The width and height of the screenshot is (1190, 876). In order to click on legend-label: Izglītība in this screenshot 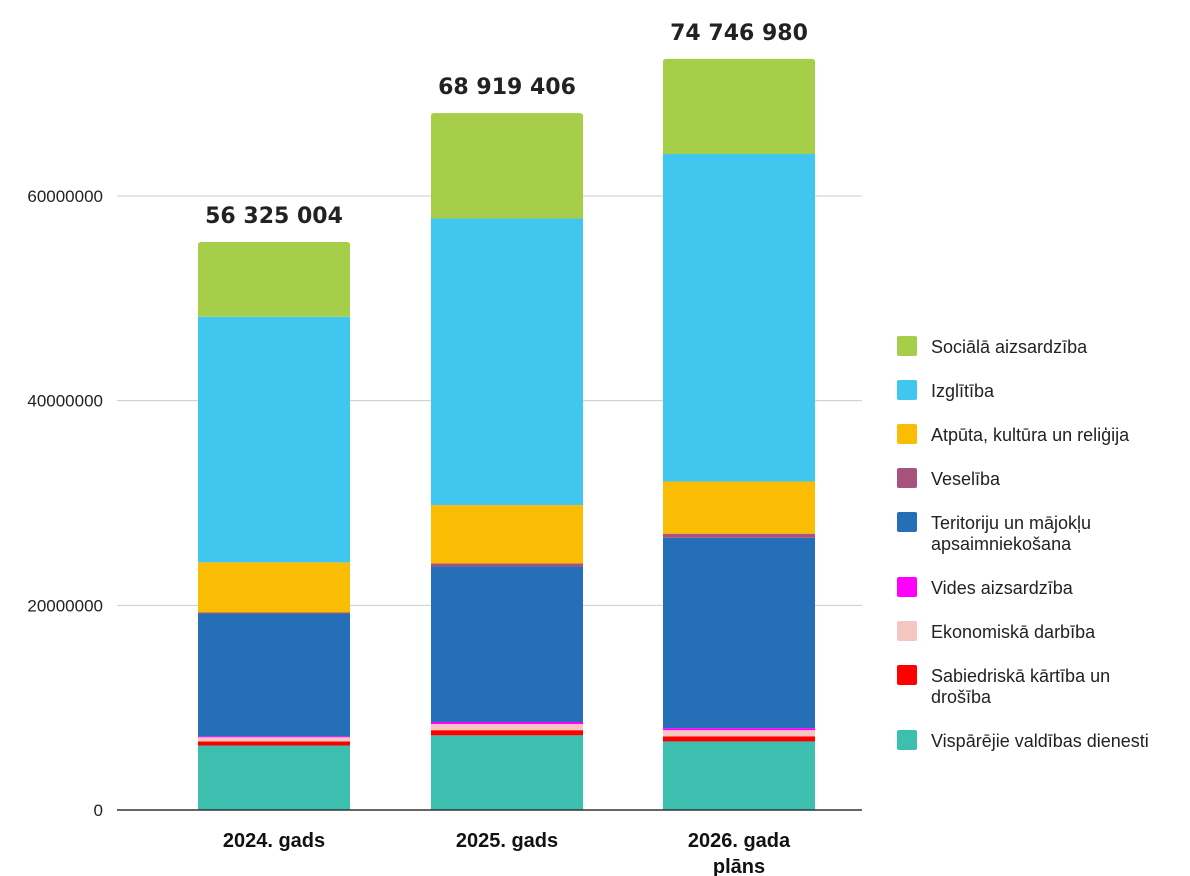, I will do `click(963, 391)`.